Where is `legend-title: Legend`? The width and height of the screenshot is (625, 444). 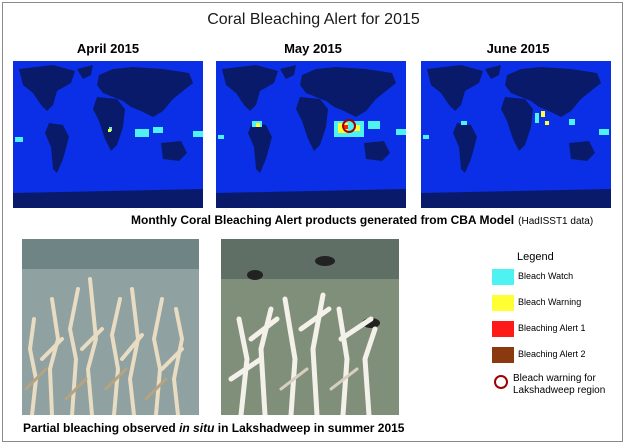
legend-title: Legend is located at coordinates (535, 257).